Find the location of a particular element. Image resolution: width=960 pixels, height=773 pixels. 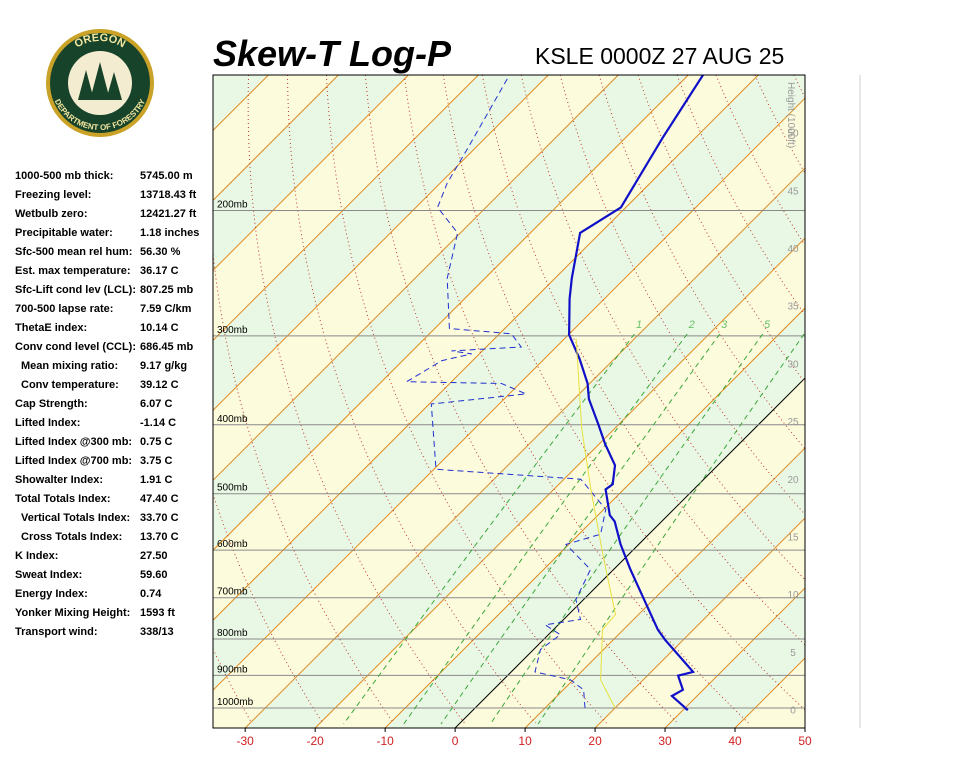

stat-value: 3.75 C is located at coordinates (156, 461).